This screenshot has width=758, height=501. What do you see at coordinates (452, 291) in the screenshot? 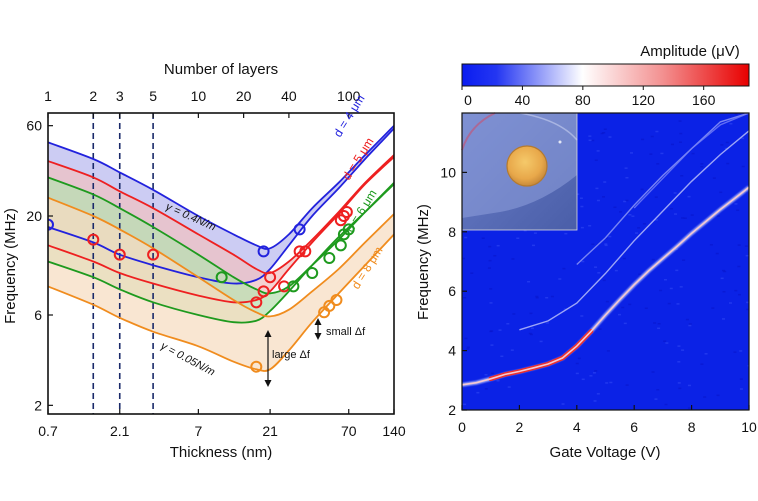
I see `hm-y-tick-label-2: 6` at bounding box center [452, 291].